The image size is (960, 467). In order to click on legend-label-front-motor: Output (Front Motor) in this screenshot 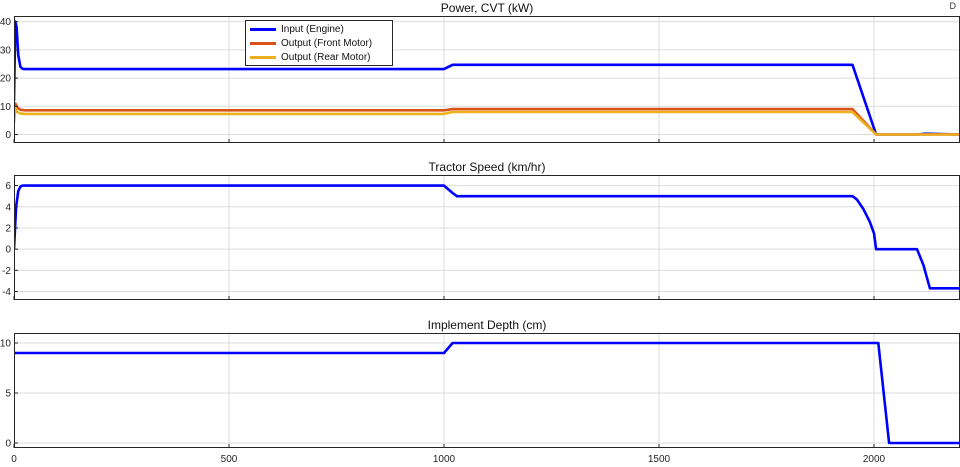, I will do `click(327, 43)`.